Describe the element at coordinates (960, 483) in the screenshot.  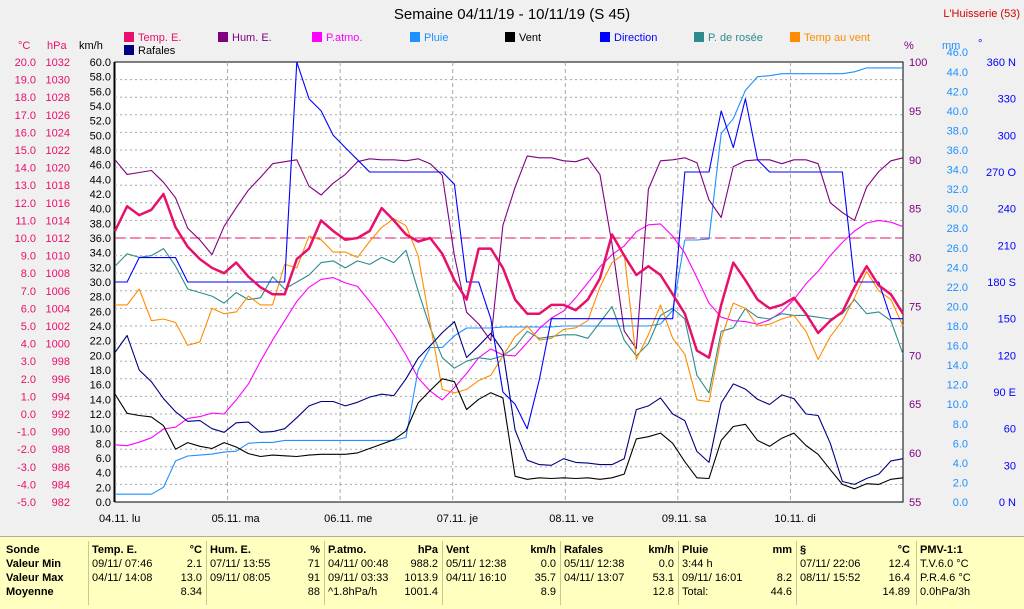
I see `rain-tick-label: 2.0` at that location.